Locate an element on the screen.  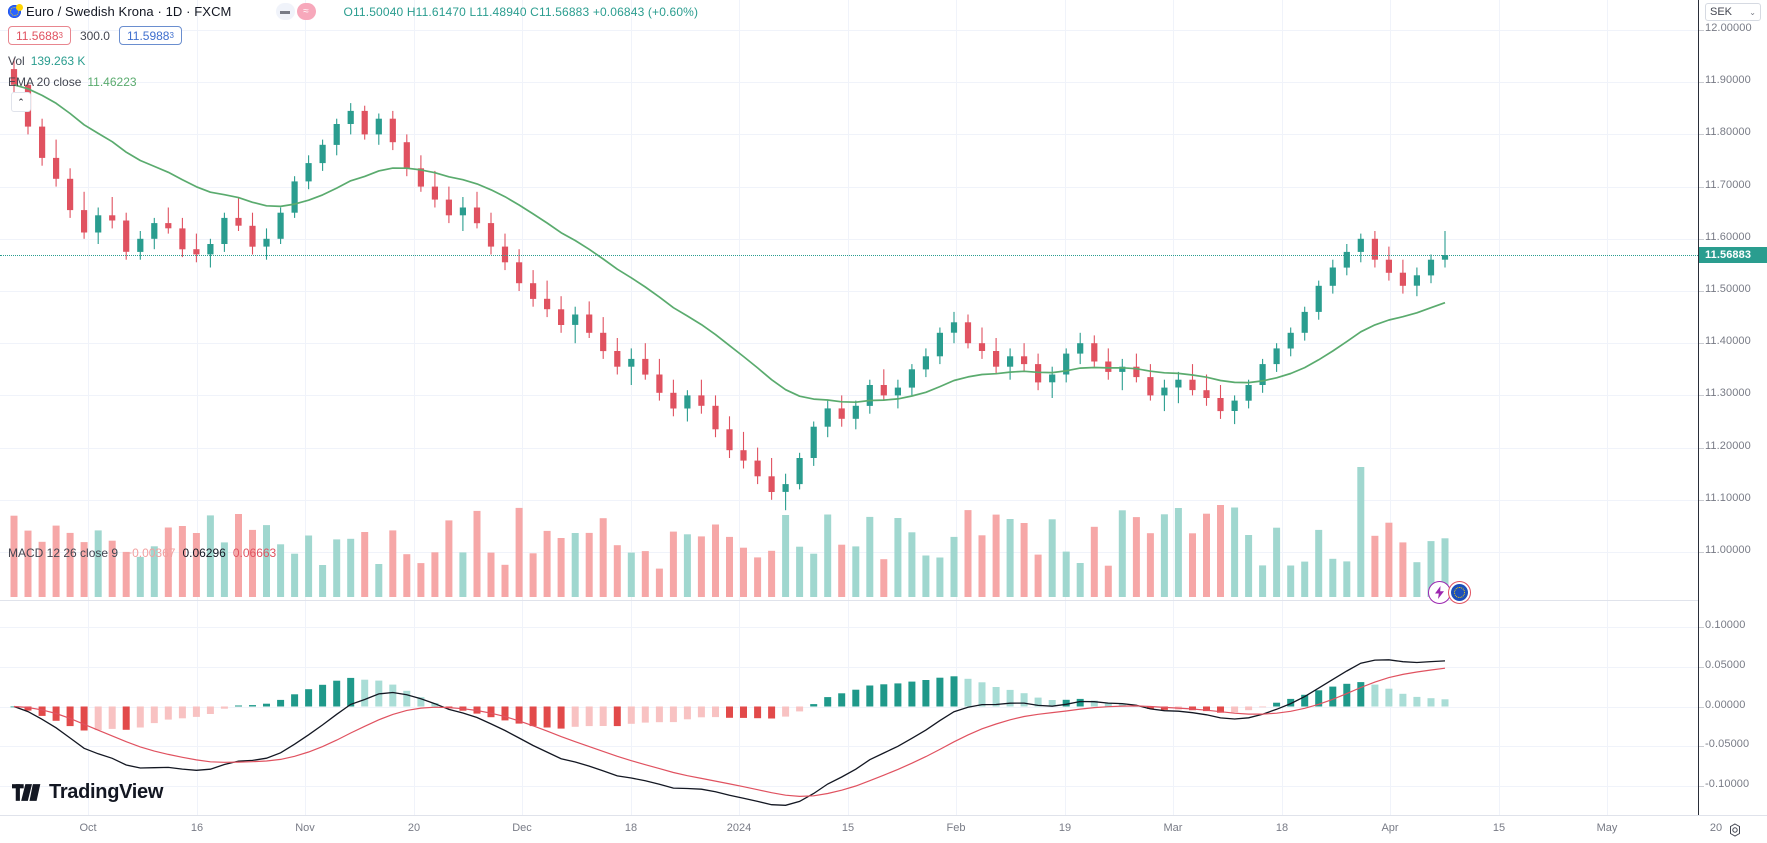
tradingview-mark-icon is located at coordinates (26, 792).